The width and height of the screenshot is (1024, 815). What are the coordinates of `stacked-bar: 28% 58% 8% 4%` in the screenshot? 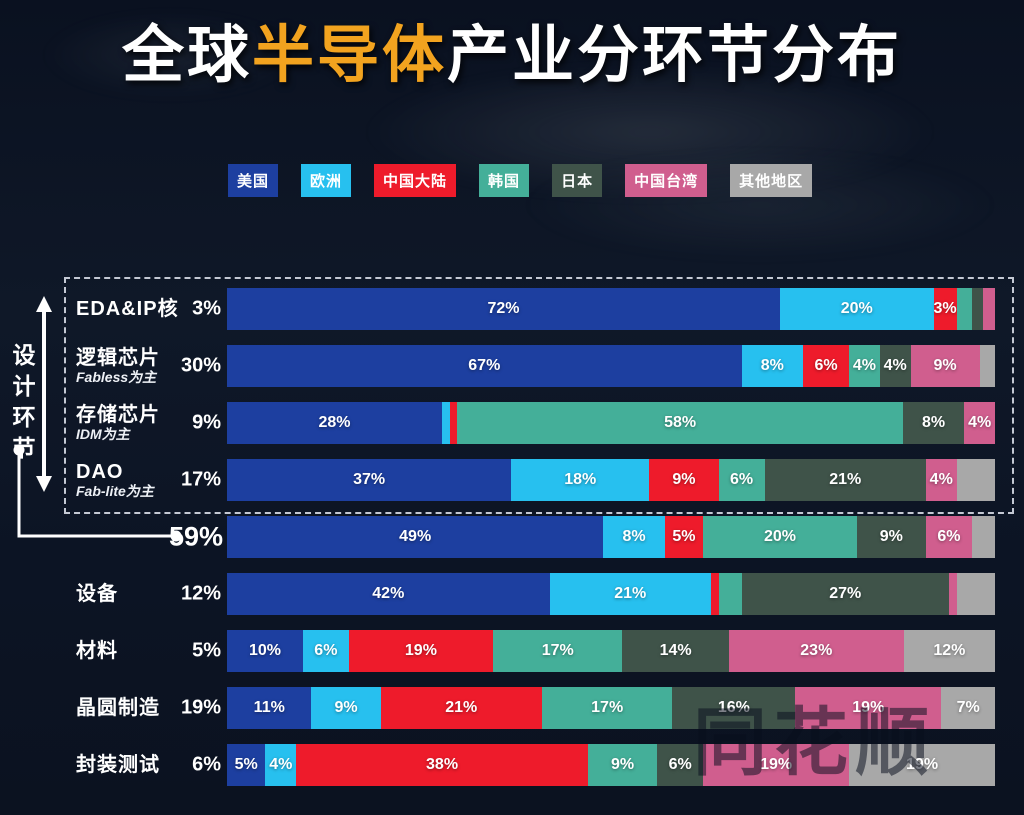 It's located at (611, 423).